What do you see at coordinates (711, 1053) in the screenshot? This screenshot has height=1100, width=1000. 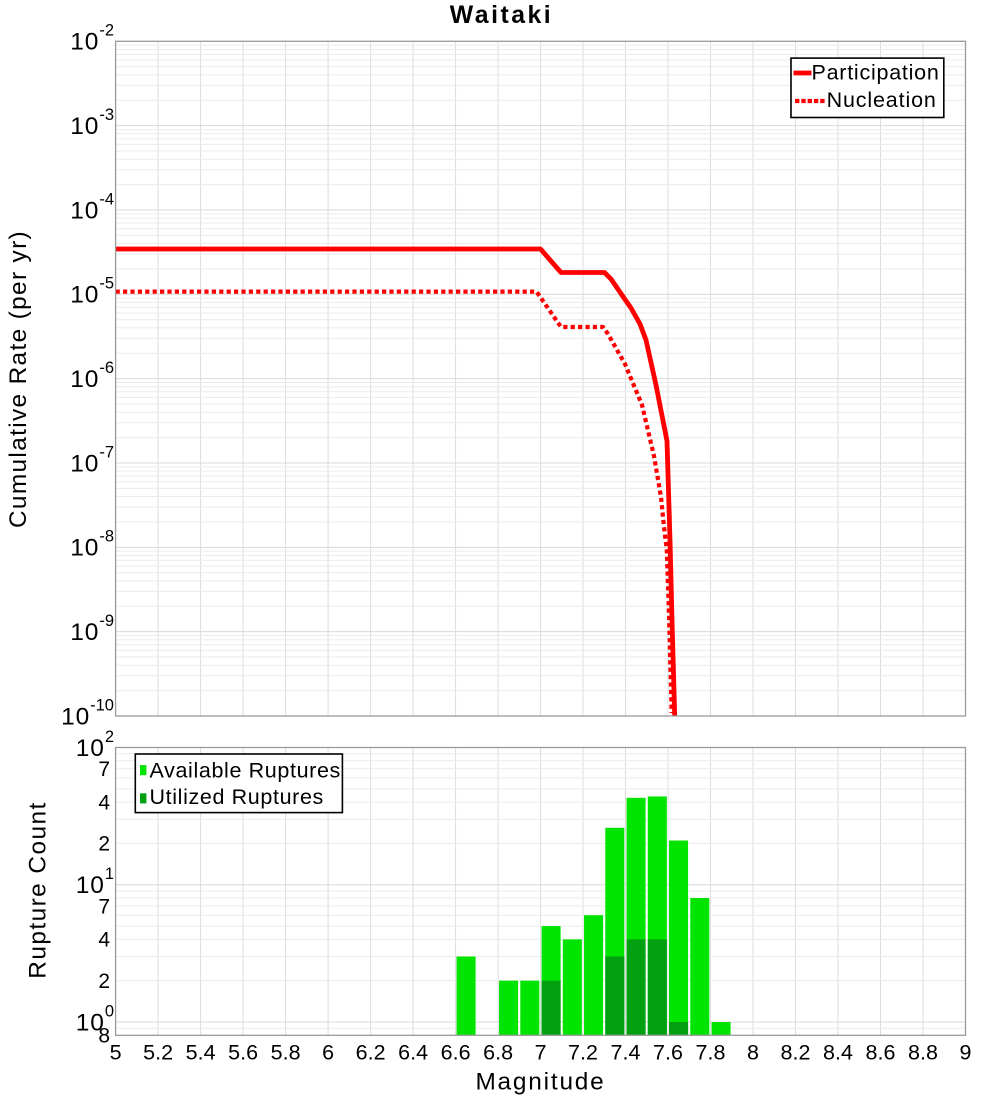 I see `svg-text: 7.8` at bounding box center [711, 1053].